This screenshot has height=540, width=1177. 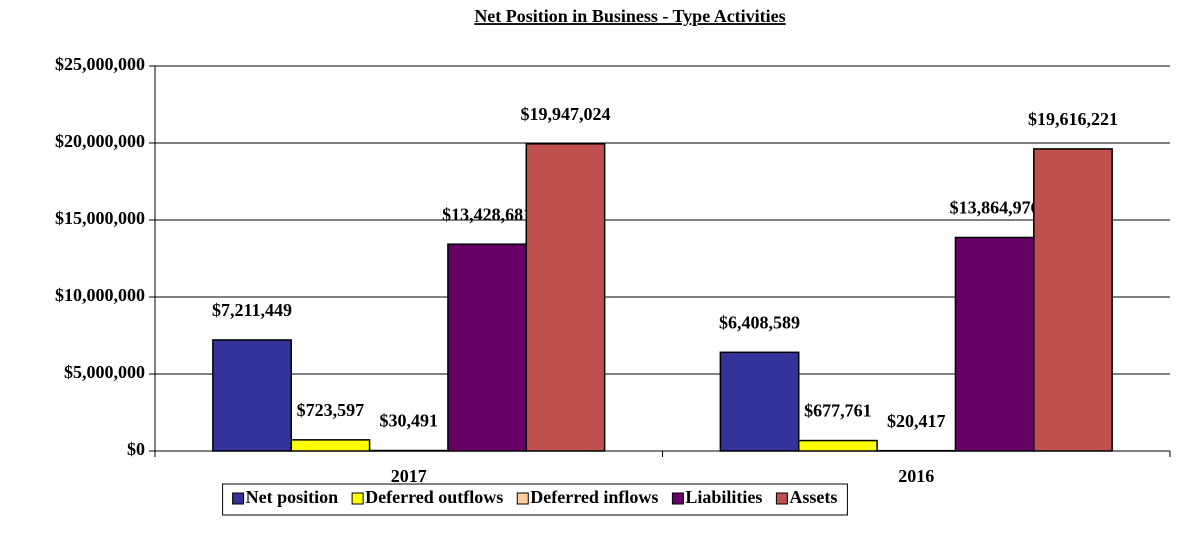 What do you see at coordinates (434, 497) in the screenshot?
I see `legend-label: Deferred outflows` at bounding box center [434, 497].